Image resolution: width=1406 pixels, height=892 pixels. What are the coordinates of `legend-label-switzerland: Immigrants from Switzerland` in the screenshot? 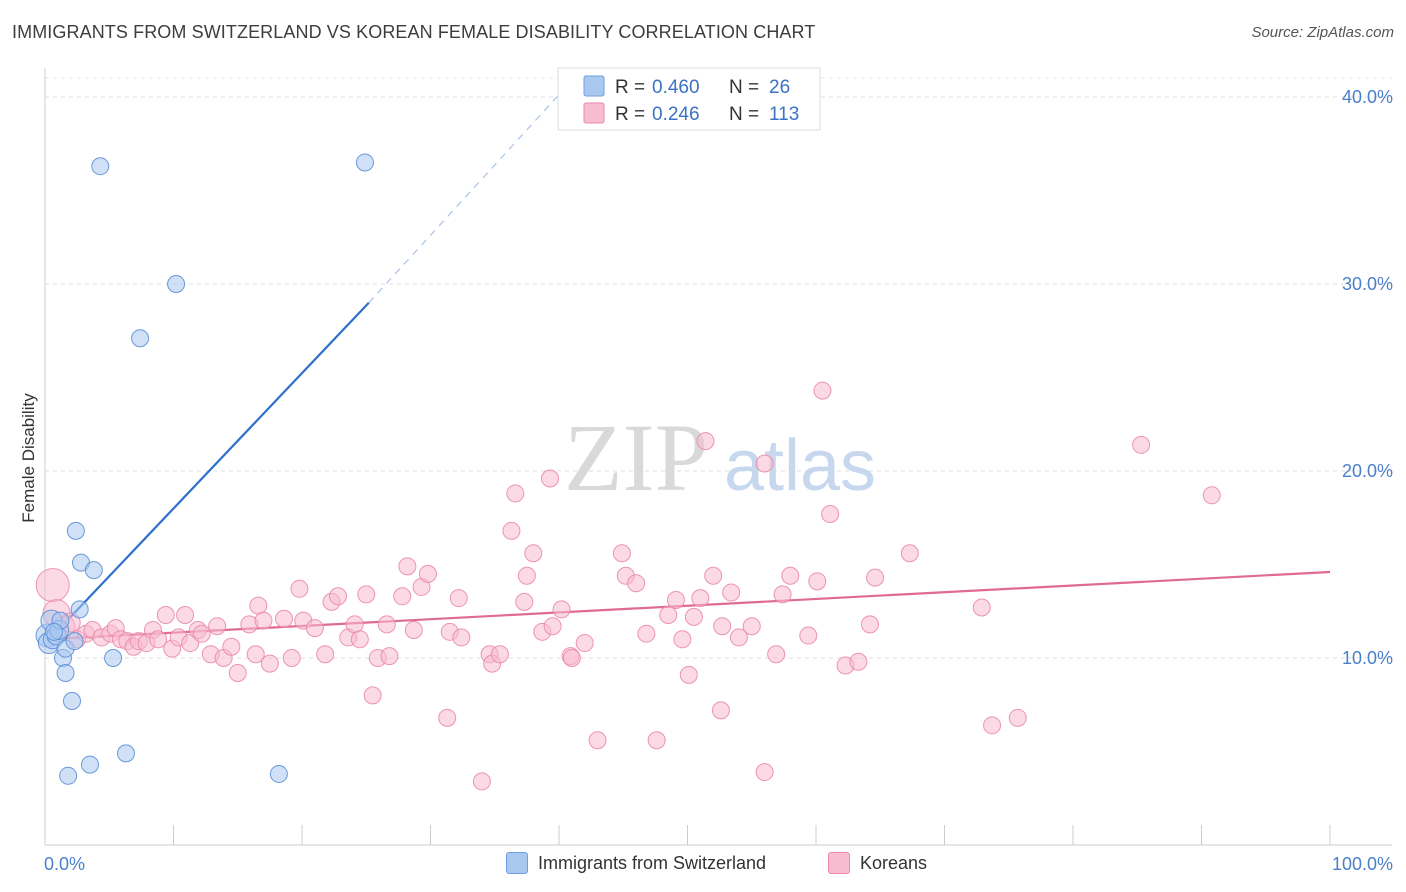 It's located at (652, 862).